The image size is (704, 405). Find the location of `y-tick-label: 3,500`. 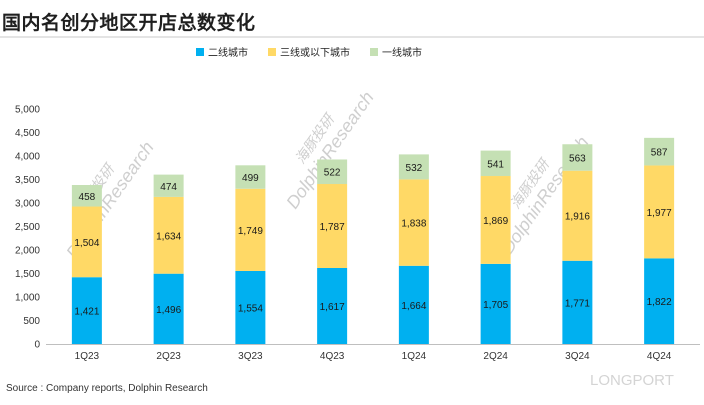

y-tick-label: 3,500 is located at coordinates (27, 180).